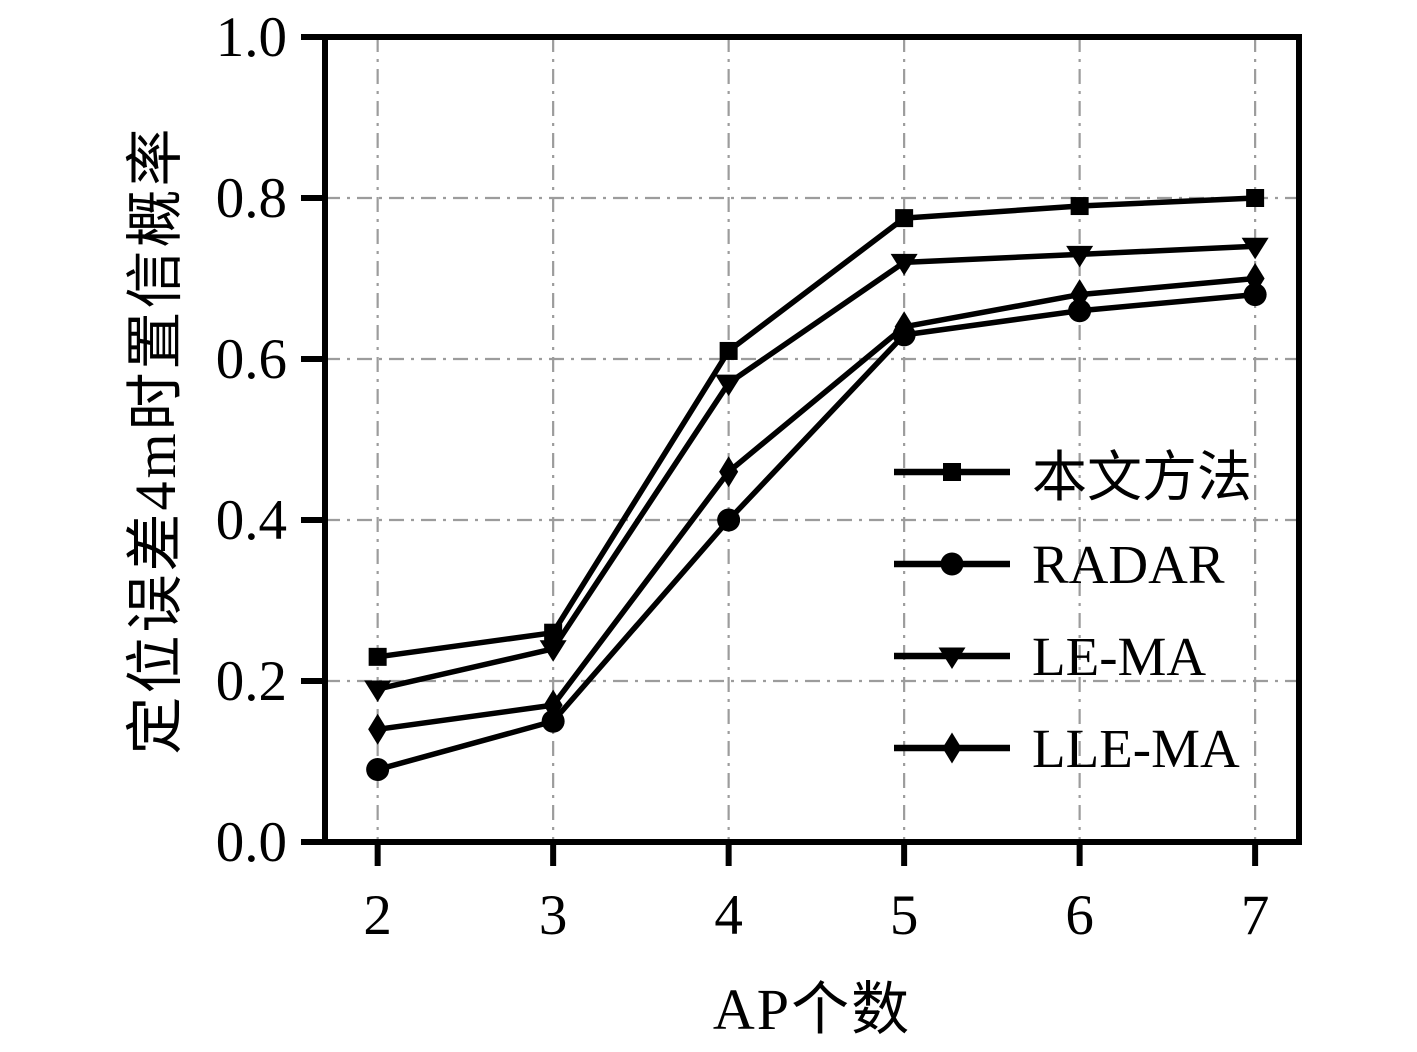 The width and height of the screenshot is (1417, 1052). What do you see at coordinates (1119, 656) in the screenshot?
I see `legend-label: LE-MA` at bounding box center [1119, 656].